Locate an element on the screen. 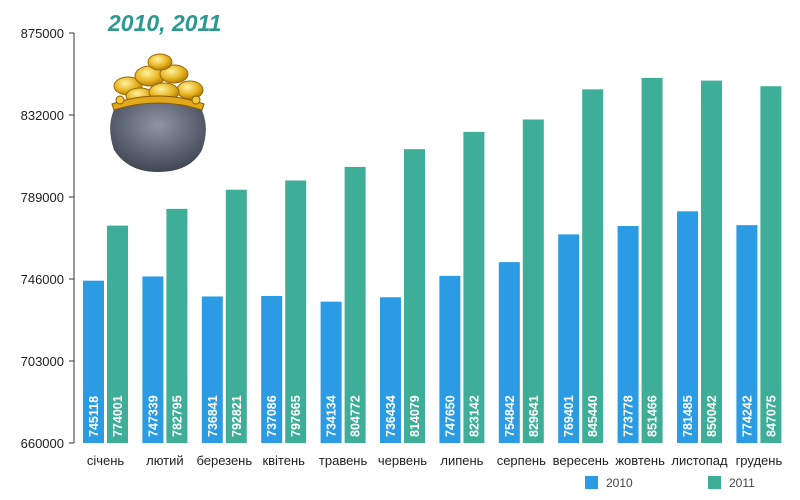  bar-2010-лютий is located at coordinates (153, 359).